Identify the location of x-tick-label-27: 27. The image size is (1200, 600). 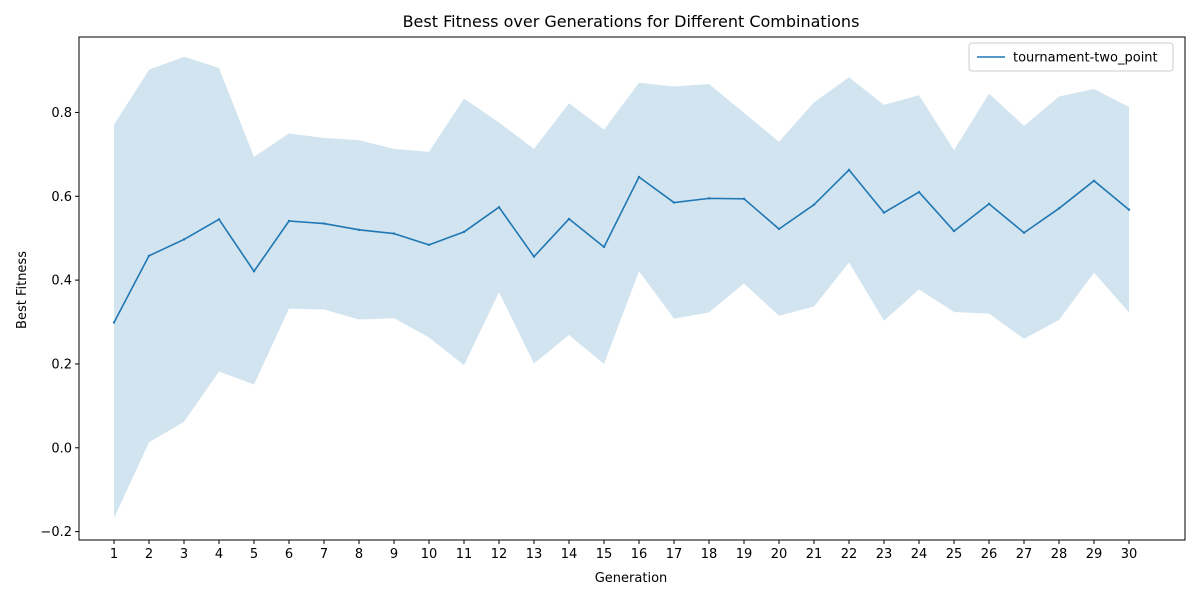
(1024, 554).